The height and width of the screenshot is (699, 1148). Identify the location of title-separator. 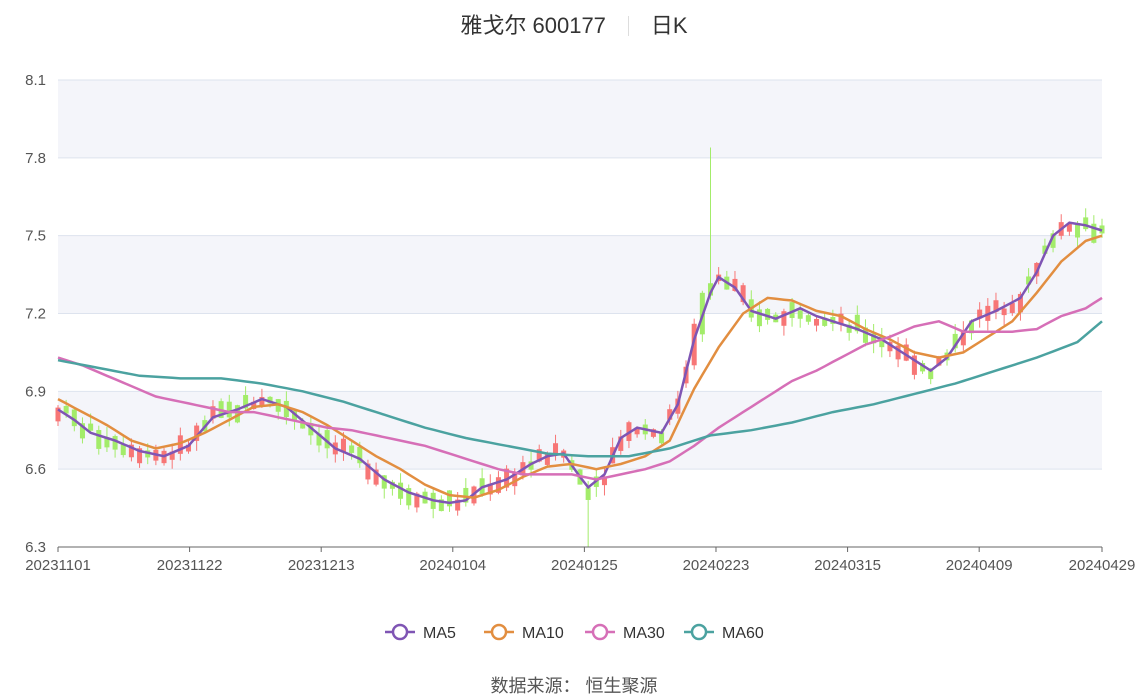
(628, 26).